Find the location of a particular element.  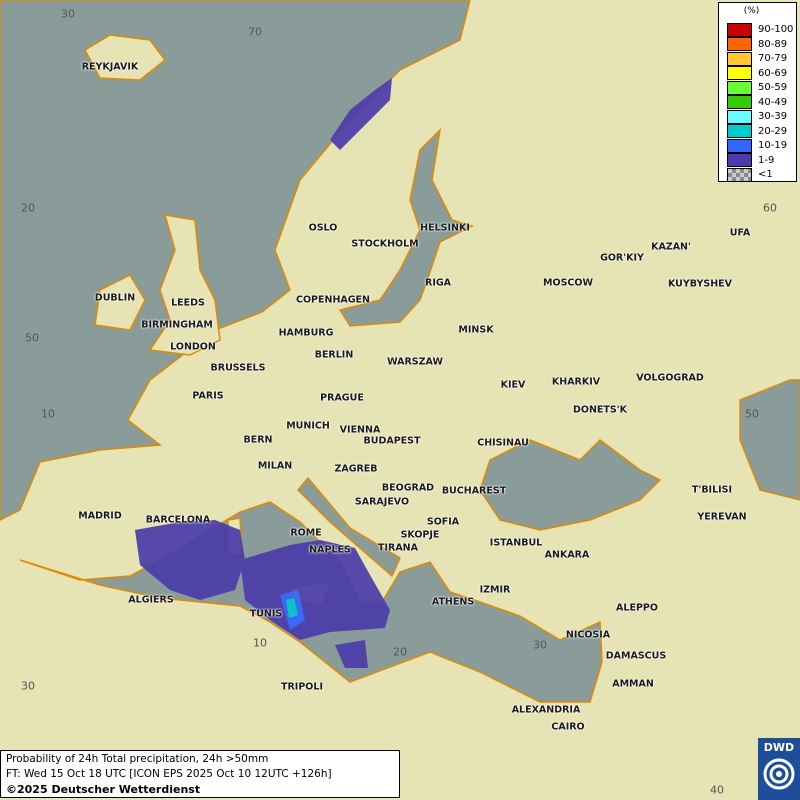

legend-label: 40-49 is located at coordinates (773, 102).